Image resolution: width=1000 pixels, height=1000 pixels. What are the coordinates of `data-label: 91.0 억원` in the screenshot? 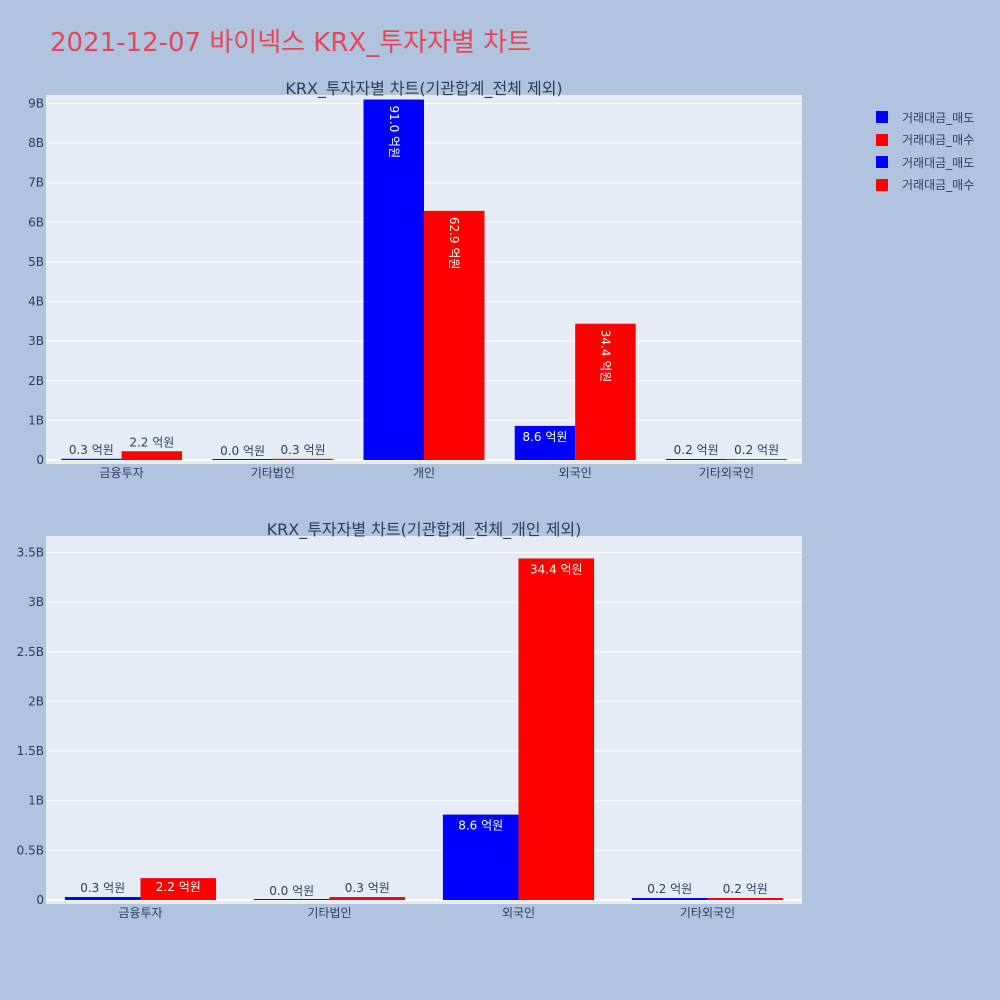 It's located at (394, 132).